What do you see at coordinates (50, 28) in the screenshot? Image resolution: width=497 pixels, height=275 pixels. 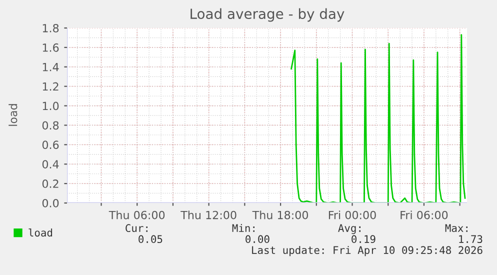 I see `y-tick-label: 1.8` at bounding box center [50, 28].